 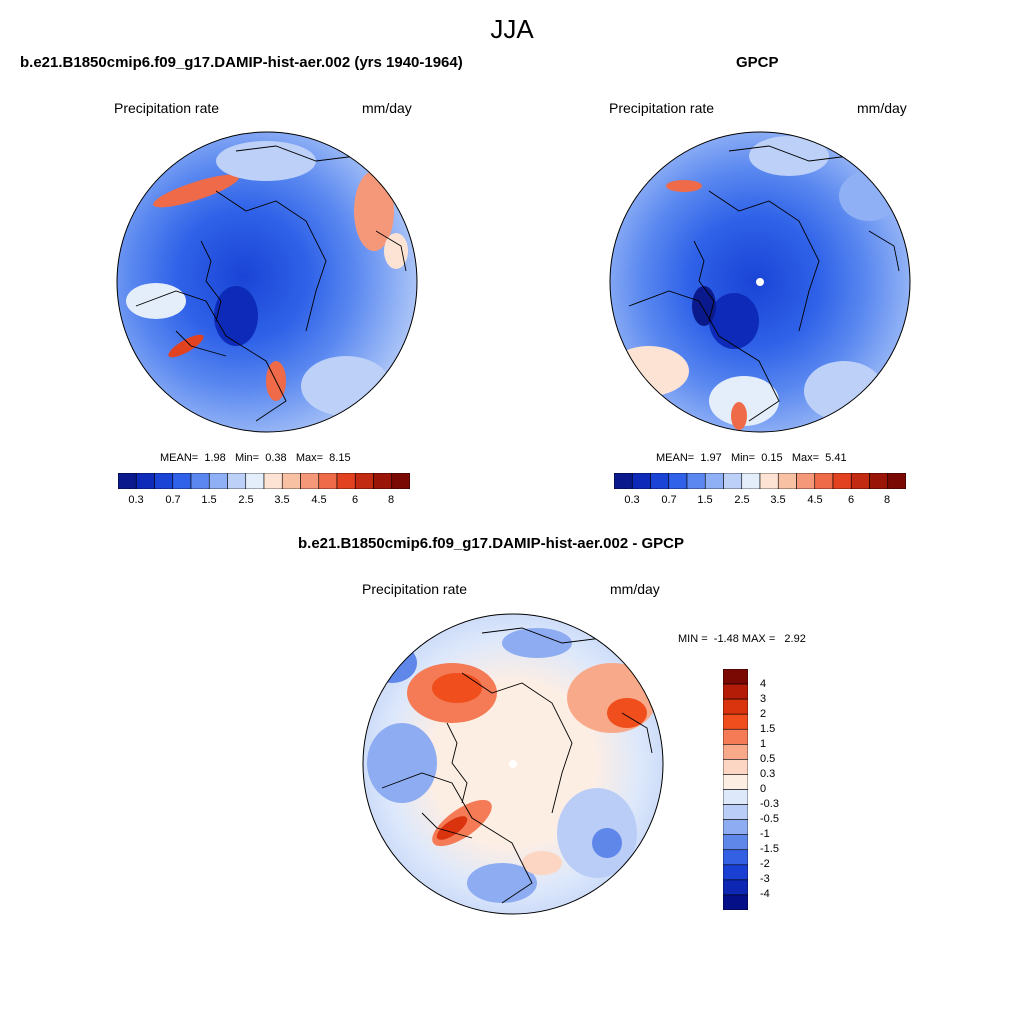 What do you see at coordinates (765, 894) in the screenshot?
I see `colorbar-tick: -4` at bounding box center [765, 894].